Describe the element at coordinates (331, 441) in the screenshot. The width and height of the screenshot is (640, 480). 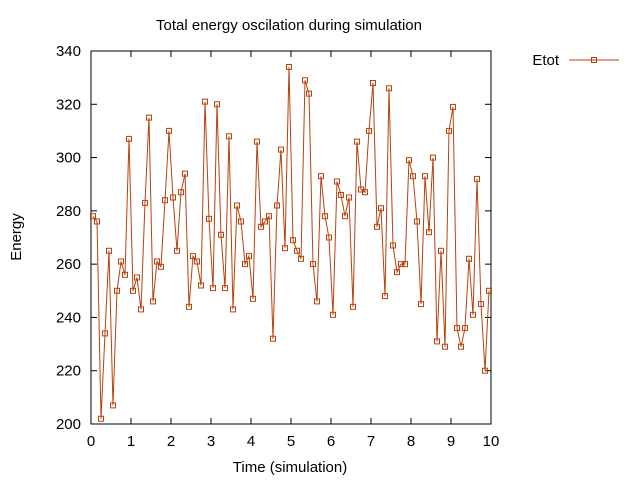
I see `x-tick-label: 6` at that location.